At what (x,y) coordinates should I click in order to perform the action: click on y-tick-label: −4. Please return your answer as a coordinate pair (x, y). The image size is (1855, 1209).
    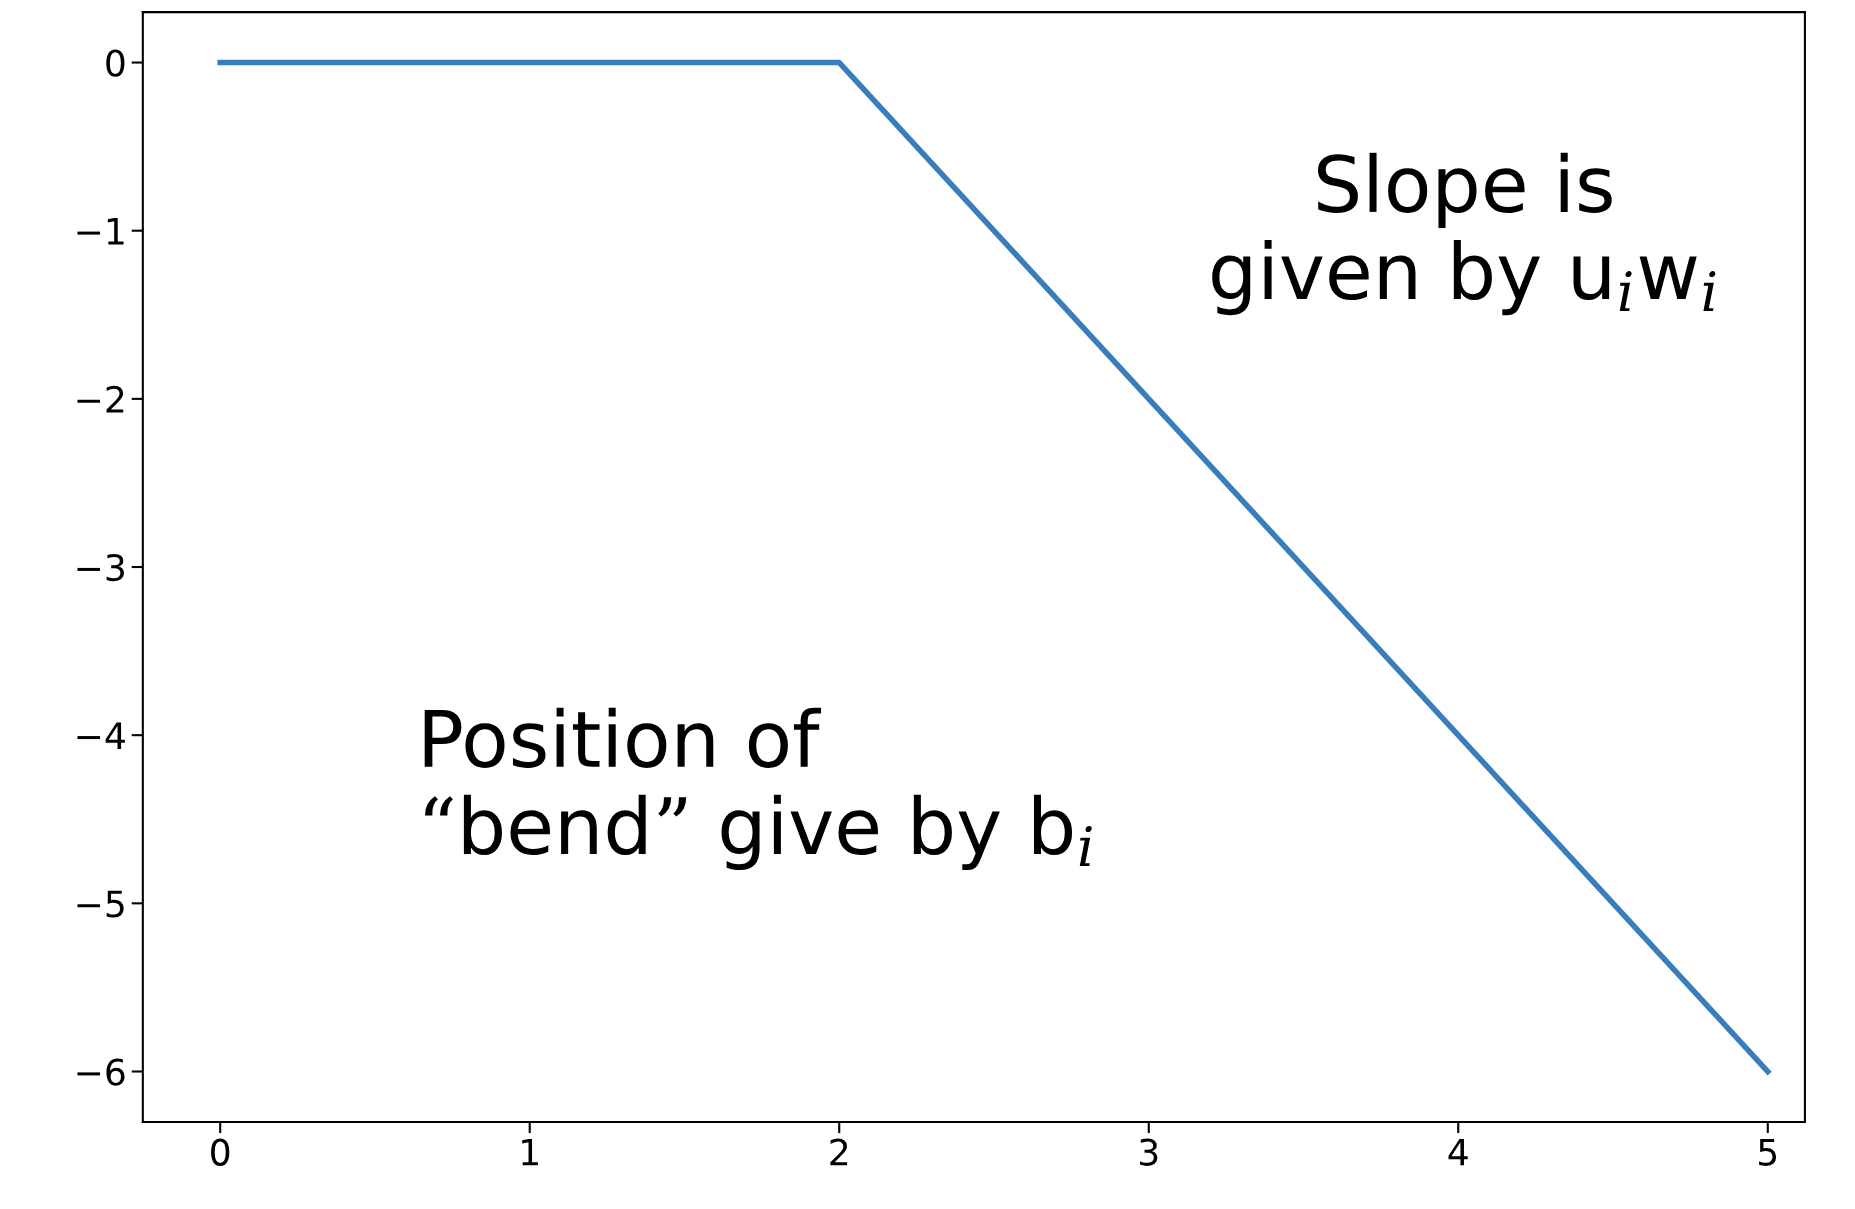
    Looking at the image, I should click on (101, 735).